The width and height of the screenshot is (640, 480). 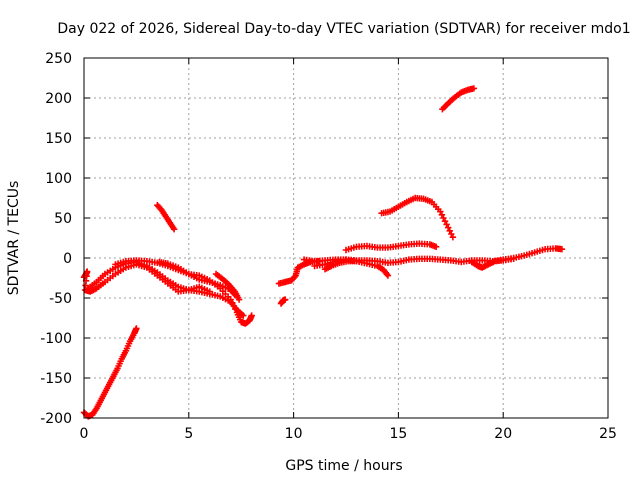 I want to click on y-tick-label: 200, so click(x=58, y=99).